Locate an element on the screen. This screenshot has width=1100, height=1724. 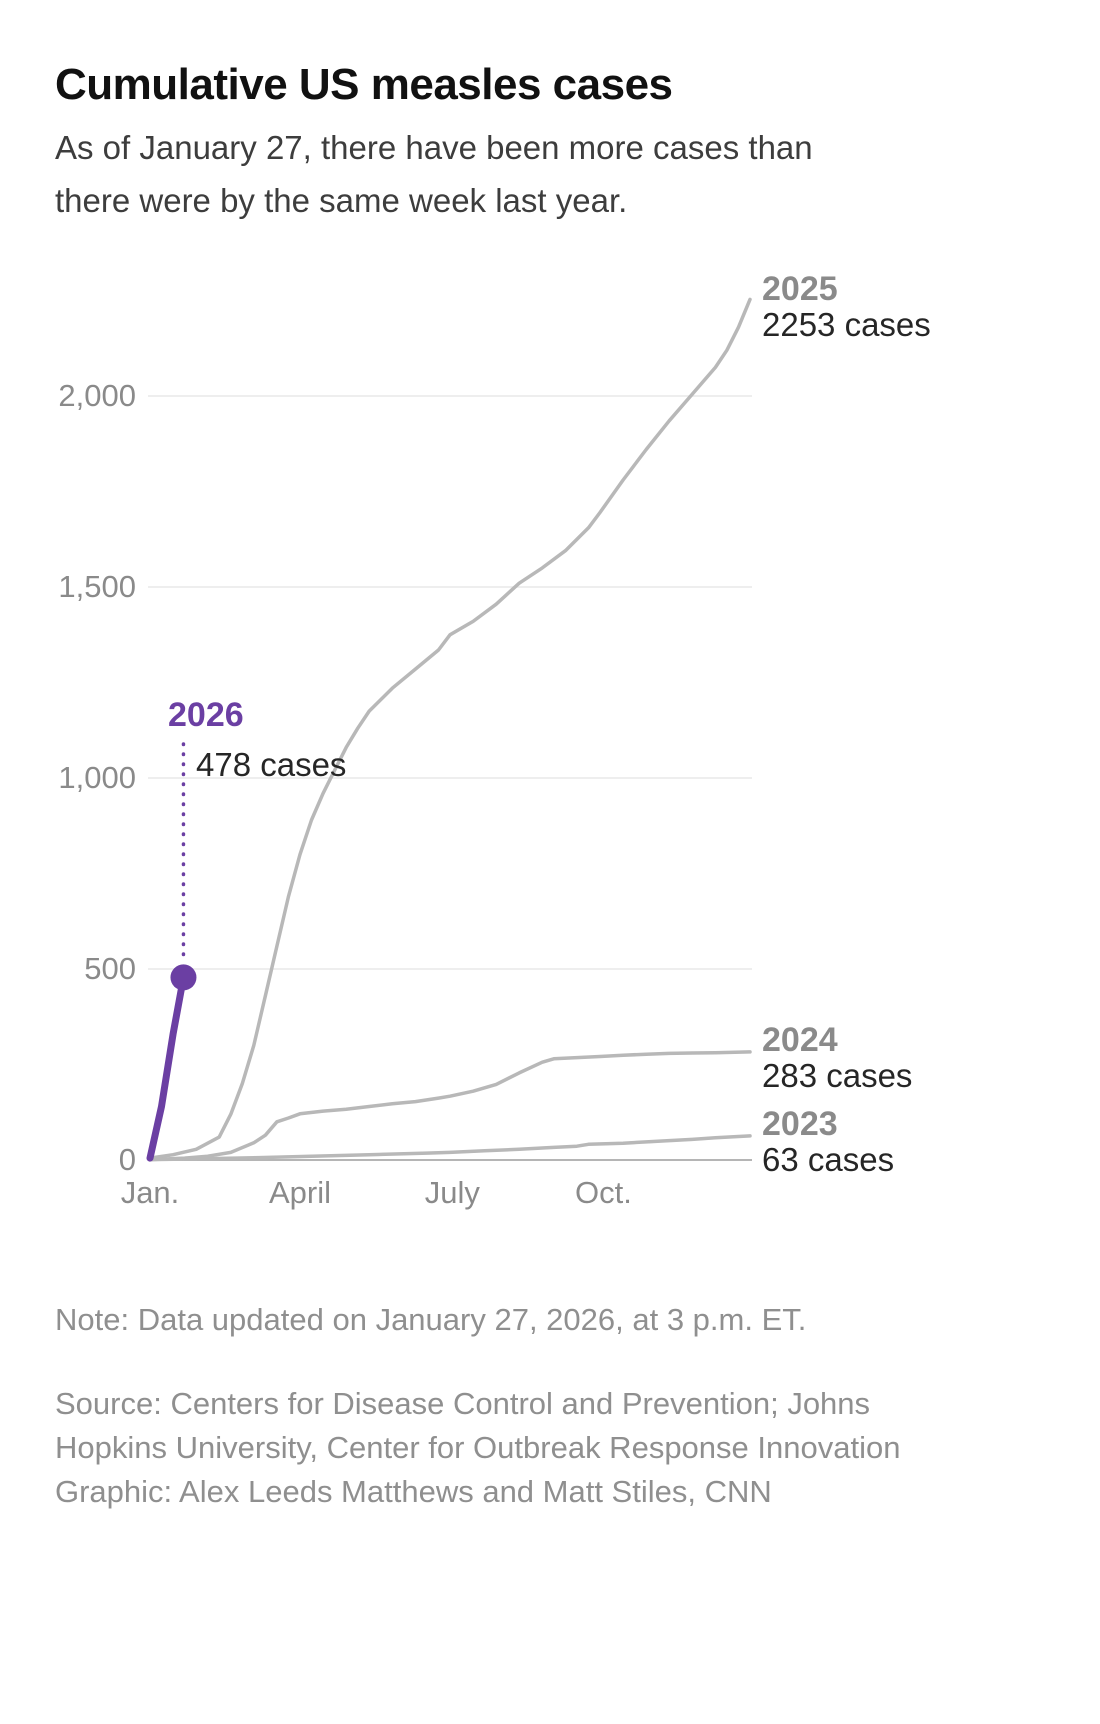
x-tick-label: Oct. is located at coordinates (603, 1192).